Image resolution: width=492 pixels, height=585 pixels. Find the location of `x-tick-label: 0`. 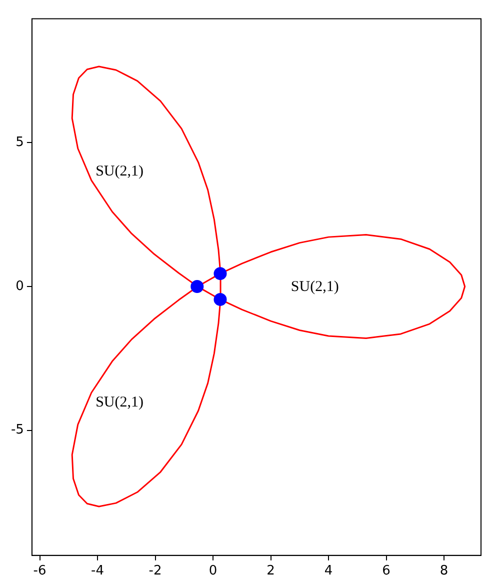

x-tick-label: 0 is located at coordinates (213, 571).